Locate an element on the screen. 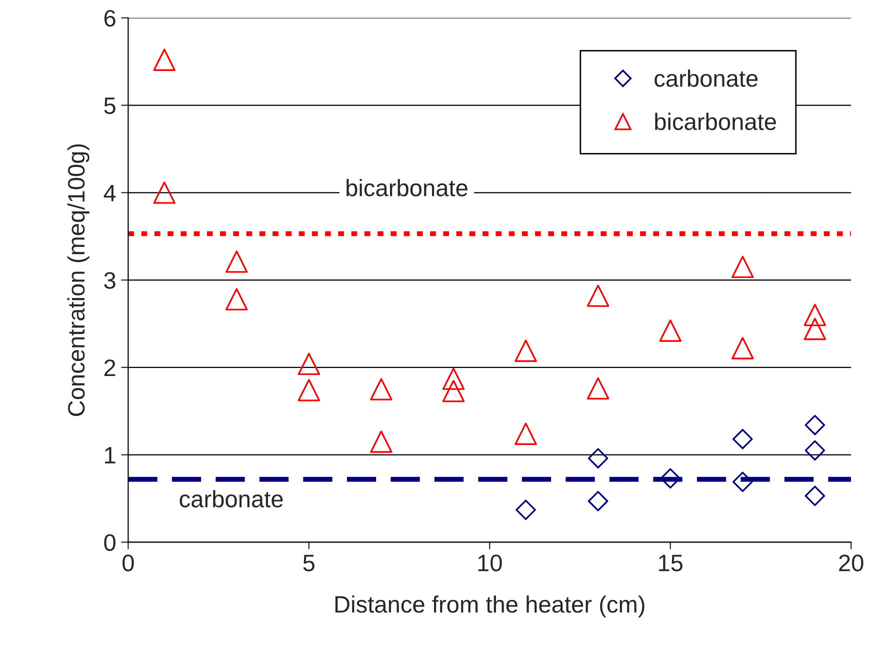 Image resolution: width=872 pixels, height=662 pixels. y-tick-label: 4 is located at coordinates (110, 193).